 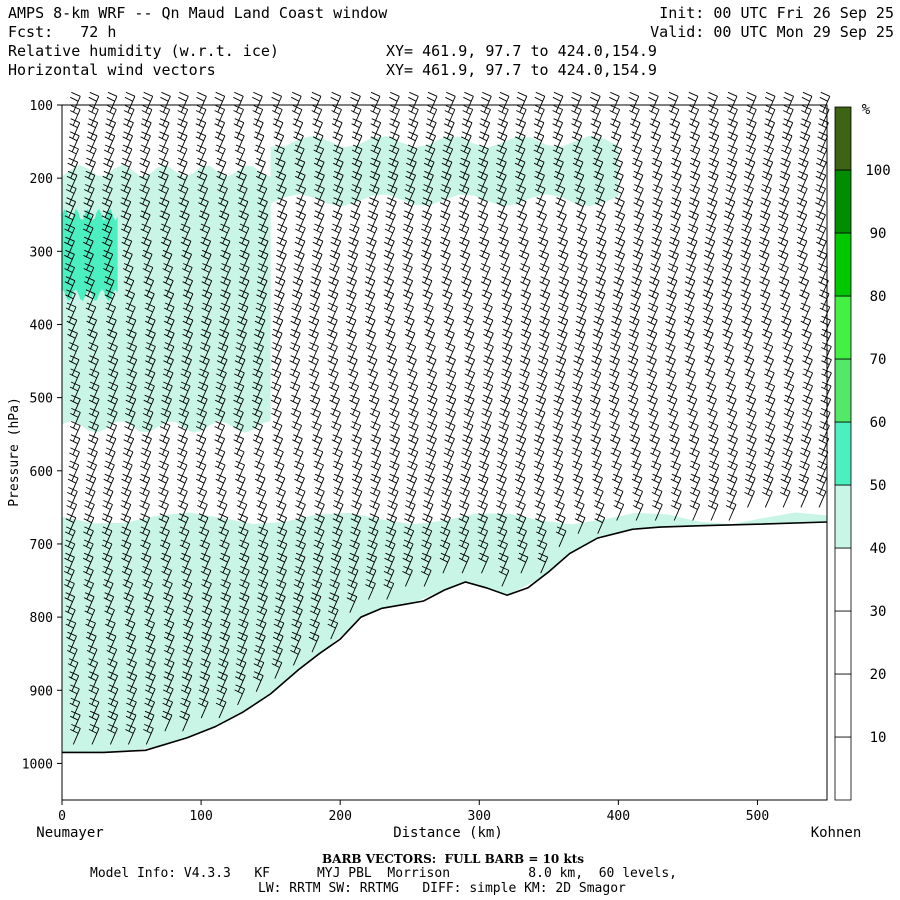 What do you see at coordinates (504, 339) in the screenshot?
I see `wind-barb-column` at bounding box center [504, 339].